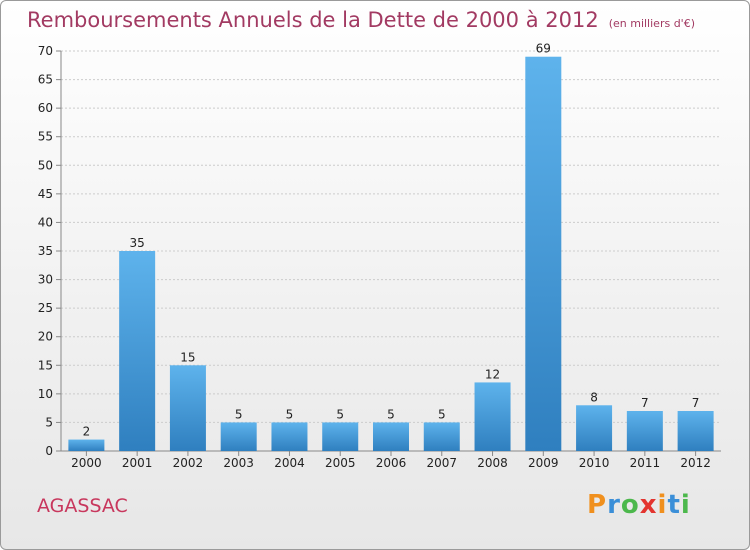 The image size is (750, 550). What do you see at coordinates (543, 463) in the screenshot?
I see `x-tick-label-2009: 2009` at bounding box center [543, 463].